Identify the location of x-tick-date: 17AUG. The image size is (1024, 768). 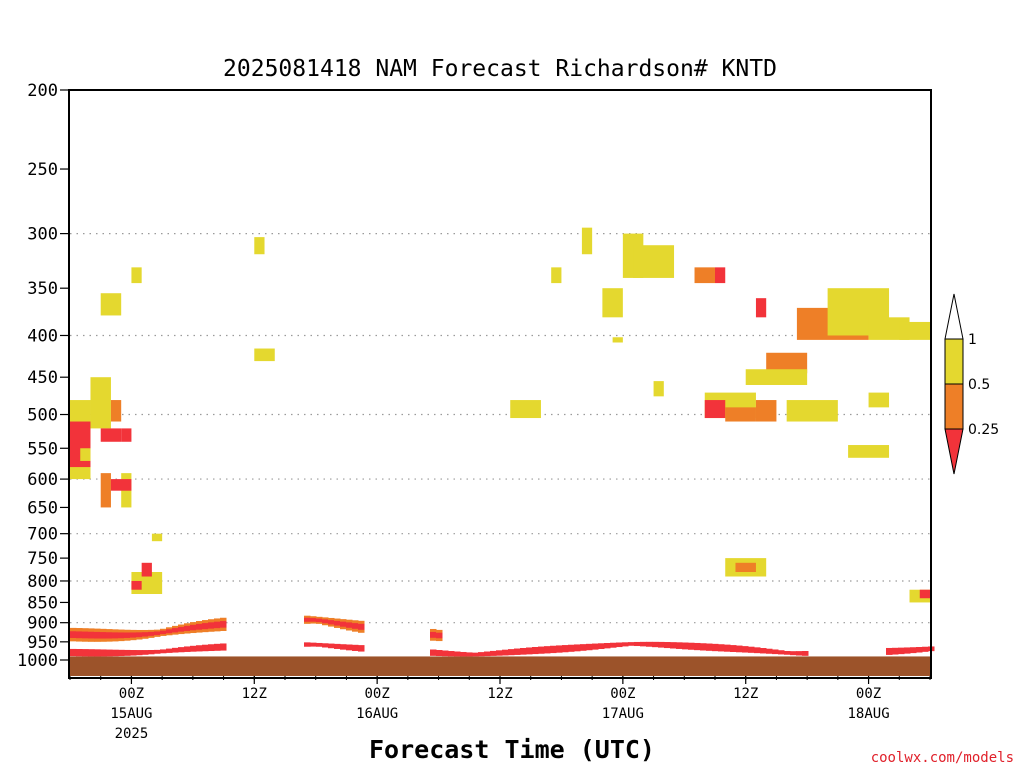
(623, 714).